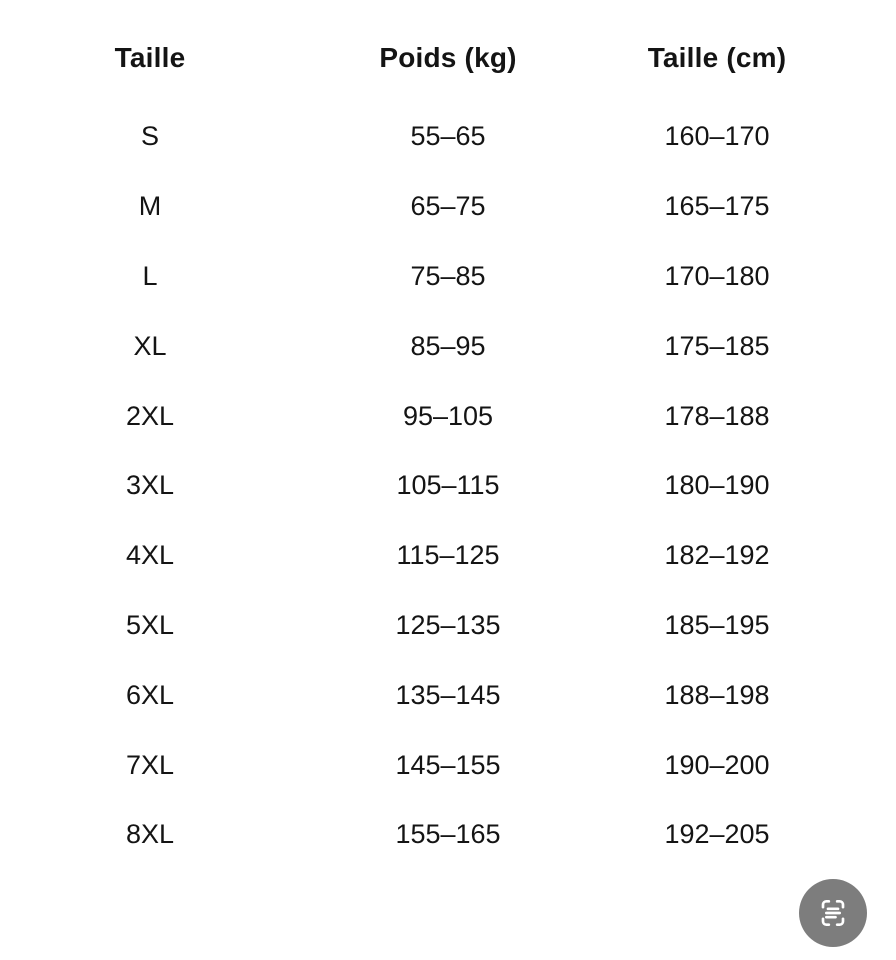 The height and width of the screenshot is (960, 896). Describe the element at coordinates (717, 555) in the screenshot. I see `height-cell: 182–192` at that location.